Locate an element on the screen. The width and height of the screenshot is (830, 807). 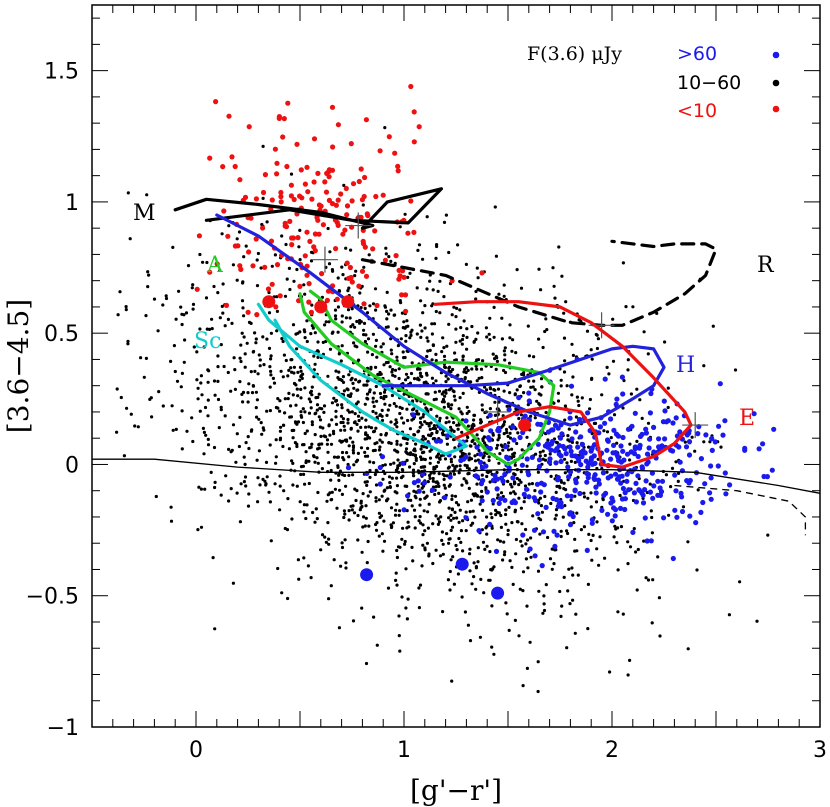
curve-stellar-locus-dashed is located at coordinates (740, 510).